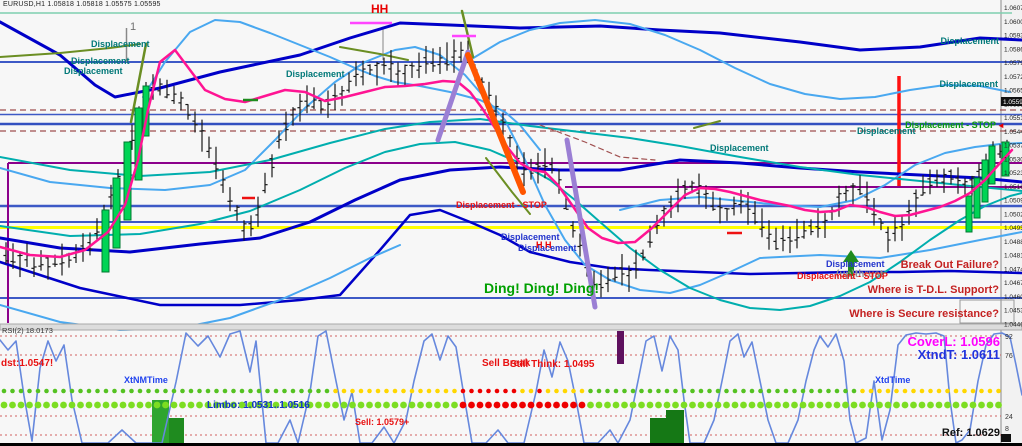  Describe the element at coordinates (93, 71) in the screenshot. I see `displacement-label-3: Displacement` at that location.